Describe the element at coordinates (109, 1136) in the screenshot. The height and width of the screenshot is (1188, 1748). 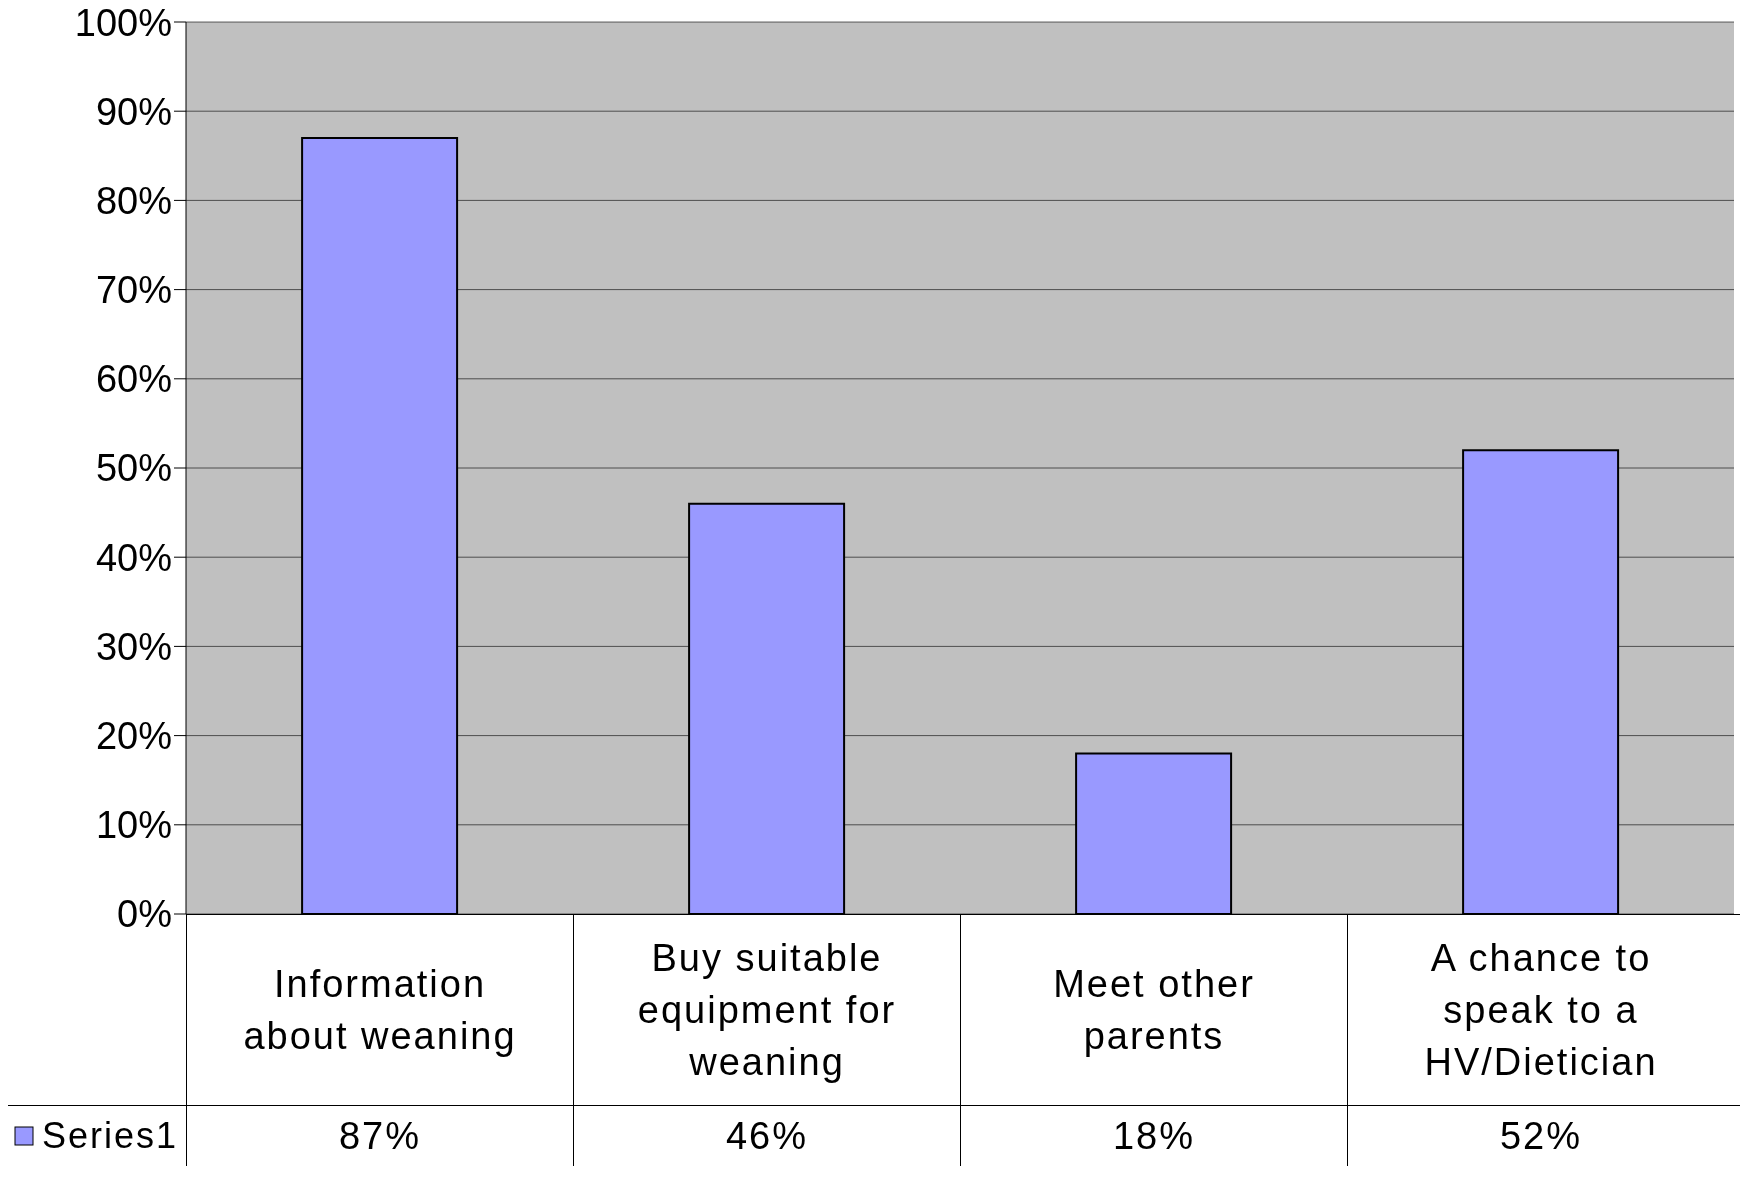
I see `legend-label: Series1` at that location.